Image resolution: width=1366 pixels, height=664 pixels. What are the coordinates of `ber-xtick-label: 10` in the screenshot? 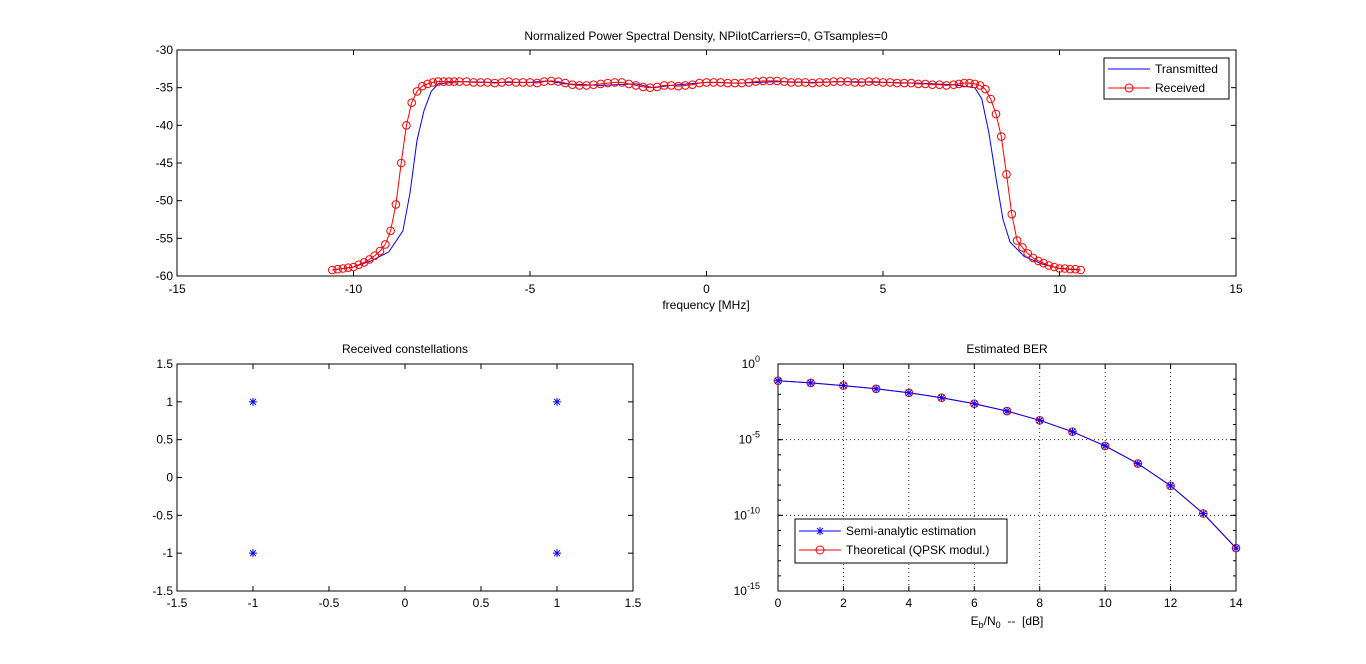 It's located at (1105, 603).